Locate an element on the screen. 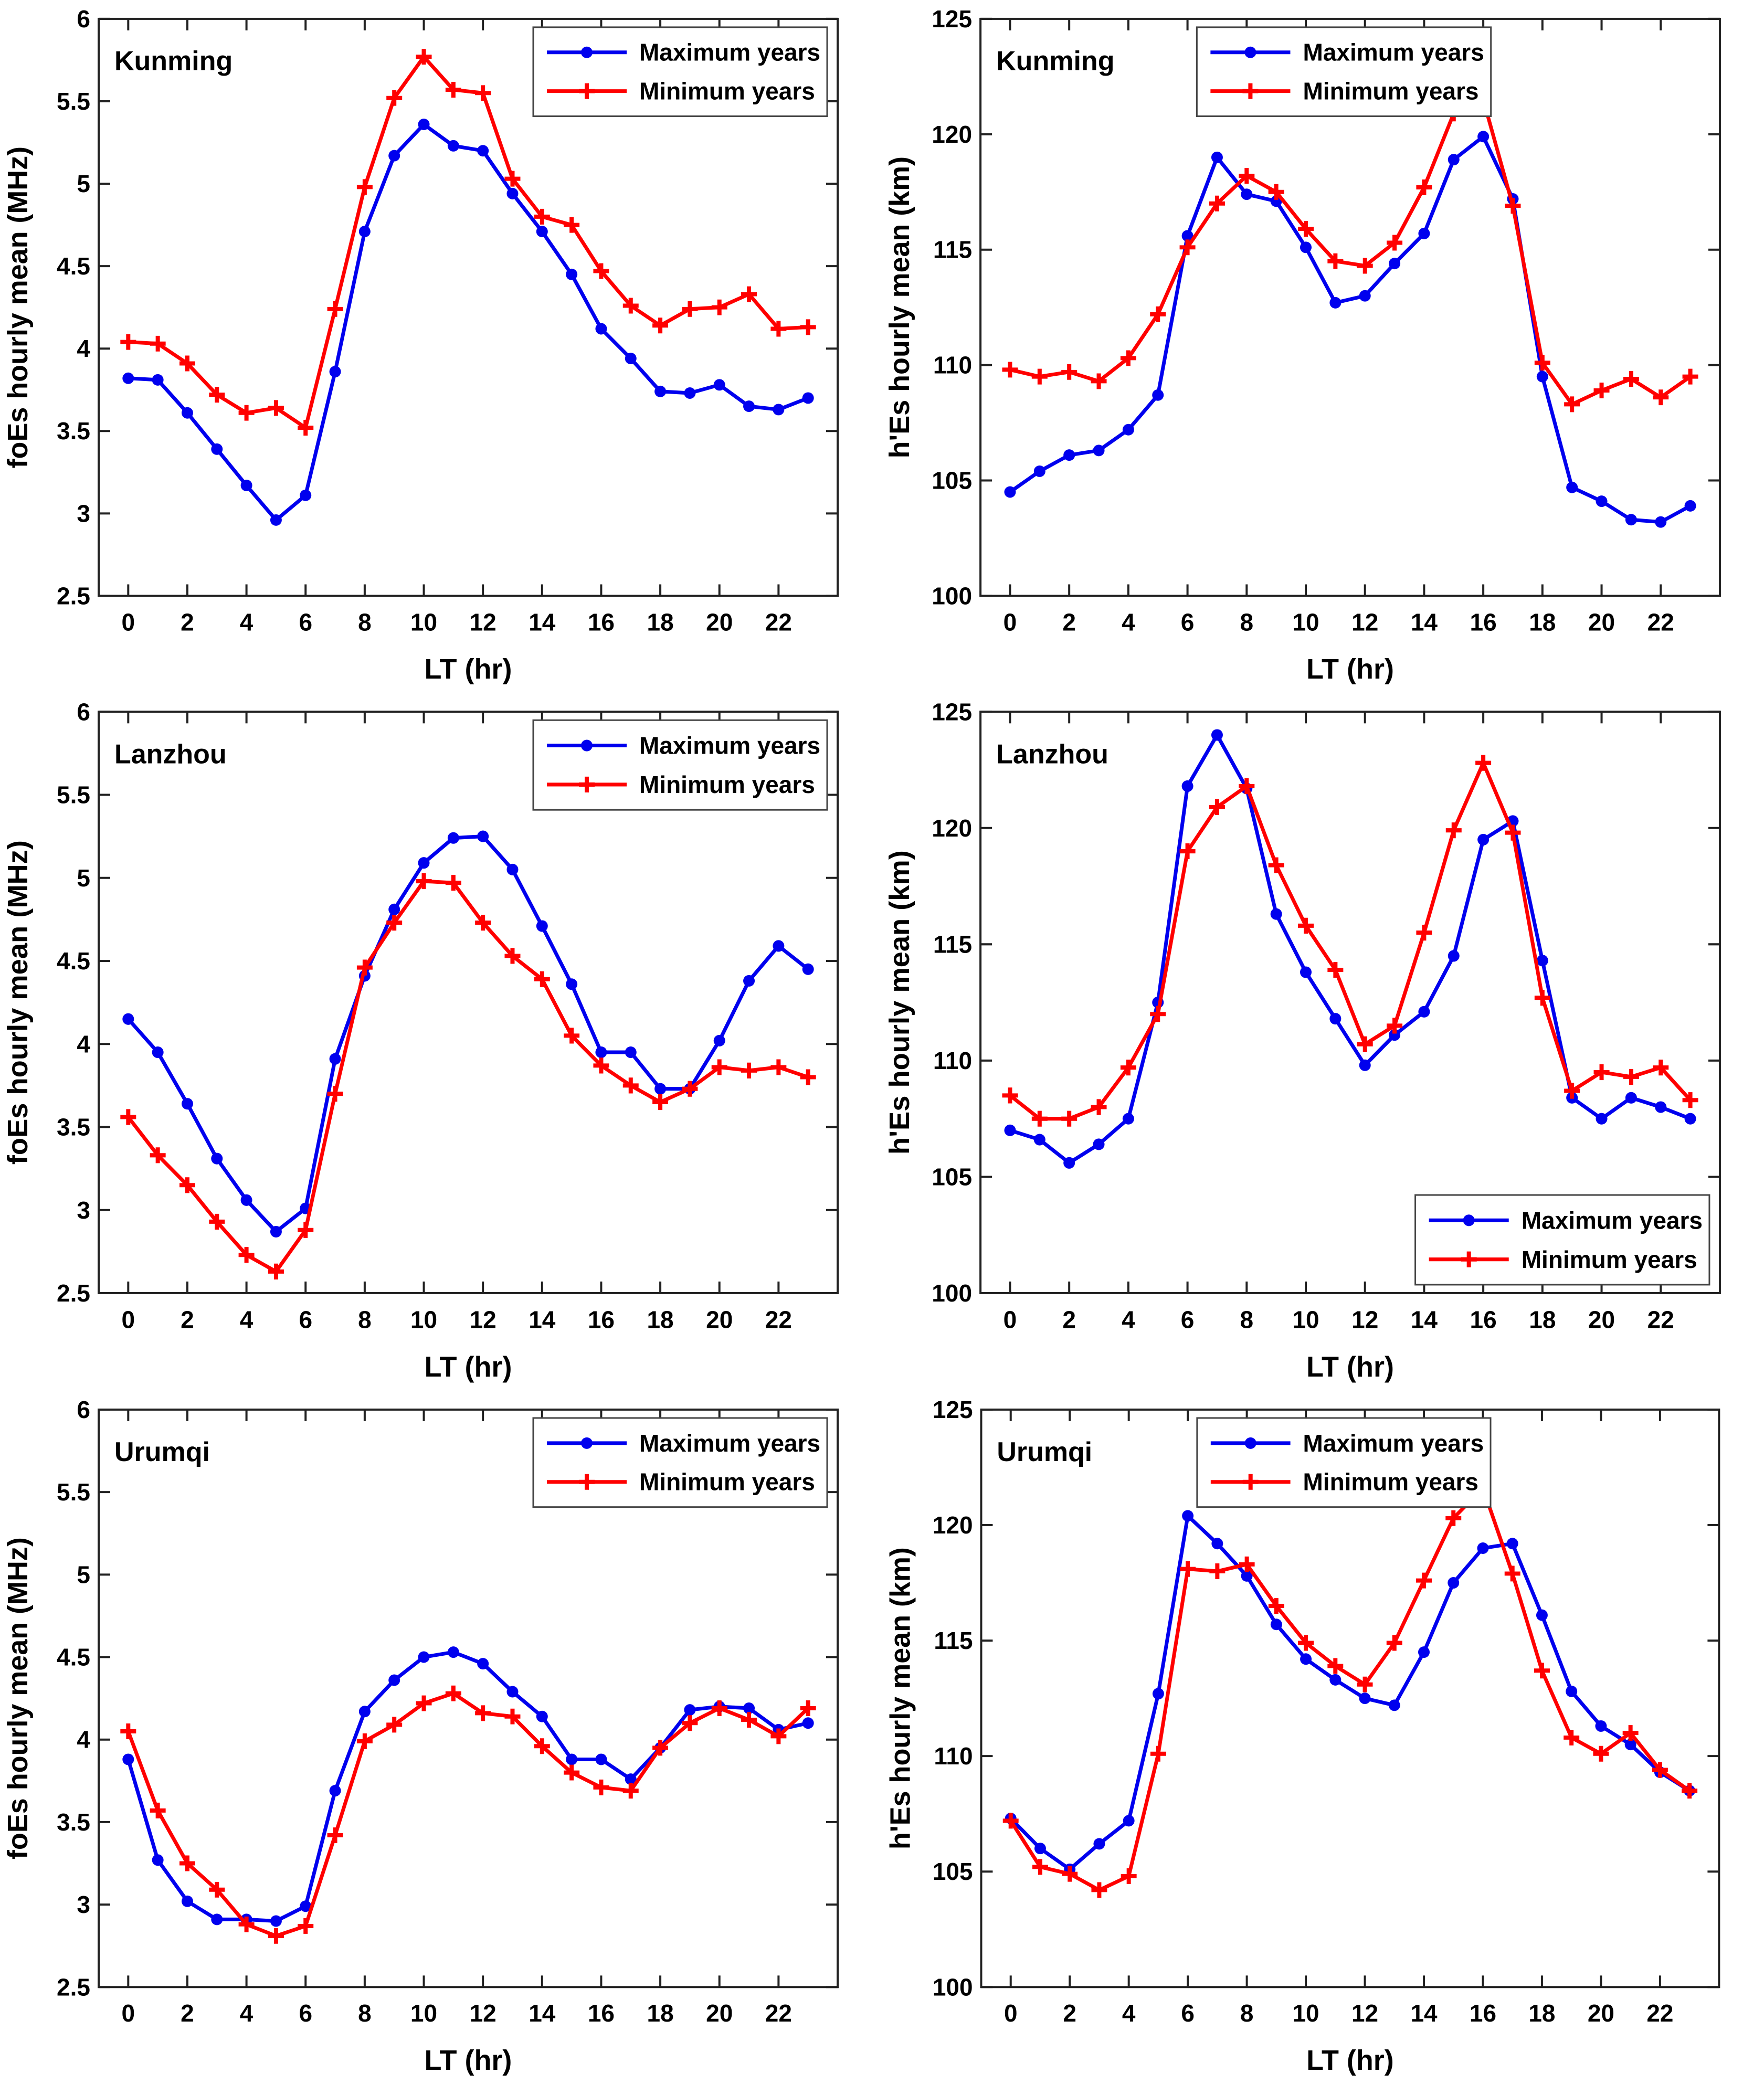 Image resolution: width=1764 pixels, height=2084 pixels. y-tick-label: 4 is located at coordinates (83, 1740).